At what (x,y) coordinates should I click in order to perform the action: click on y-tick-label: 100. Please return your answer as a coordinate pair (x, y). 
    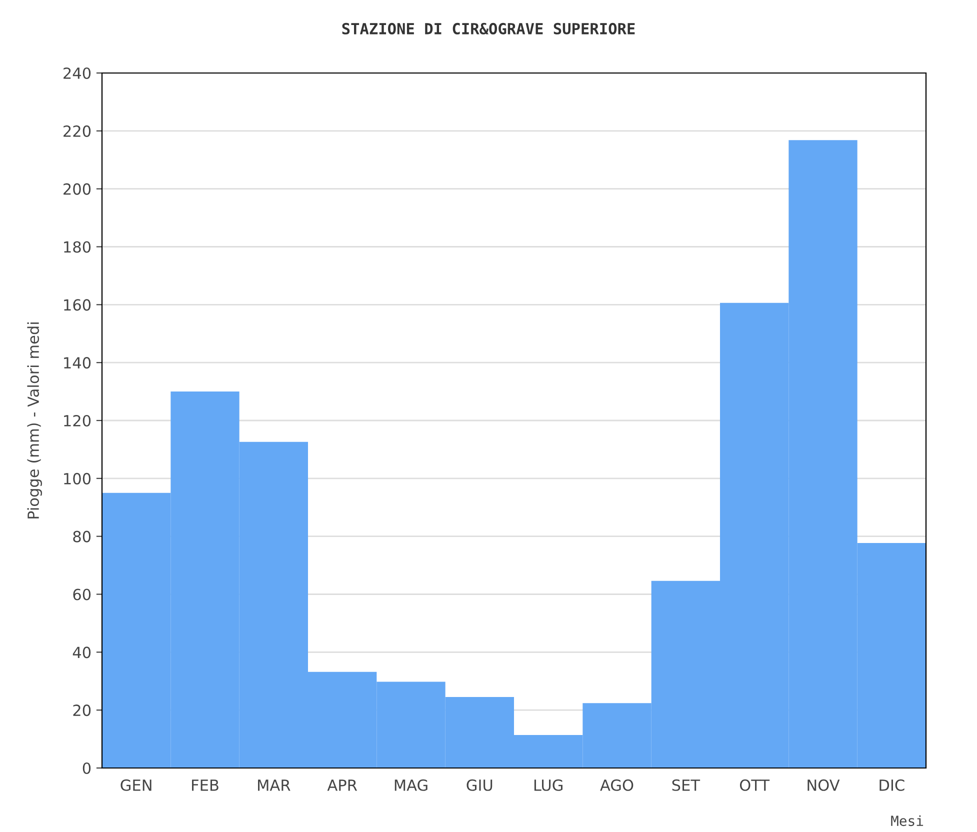
    Looking at the image, I should click on (77, 478).